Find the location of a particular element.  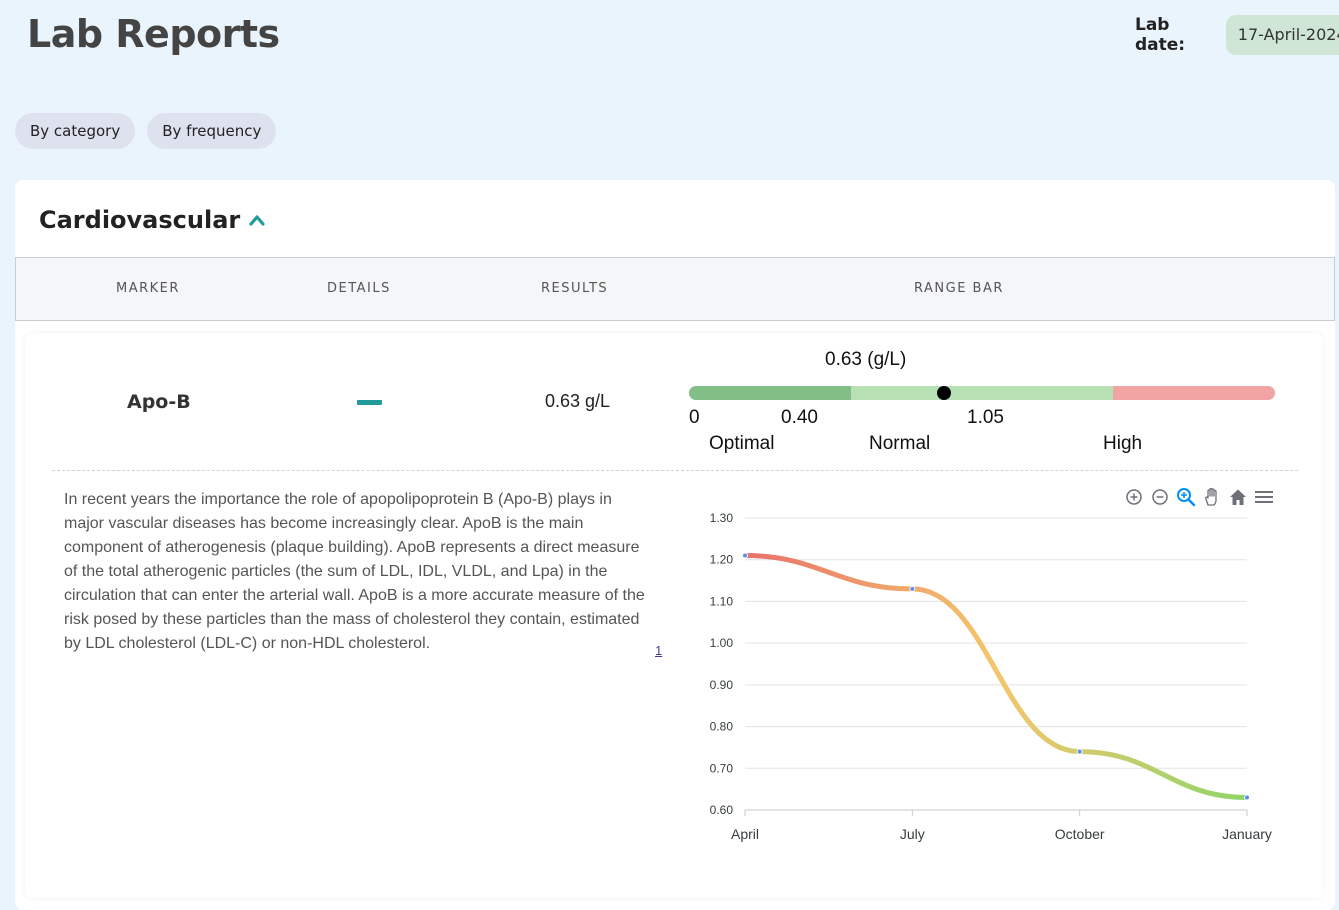

section-title-text: Cardiovascular is located at coordinates (140, 220).